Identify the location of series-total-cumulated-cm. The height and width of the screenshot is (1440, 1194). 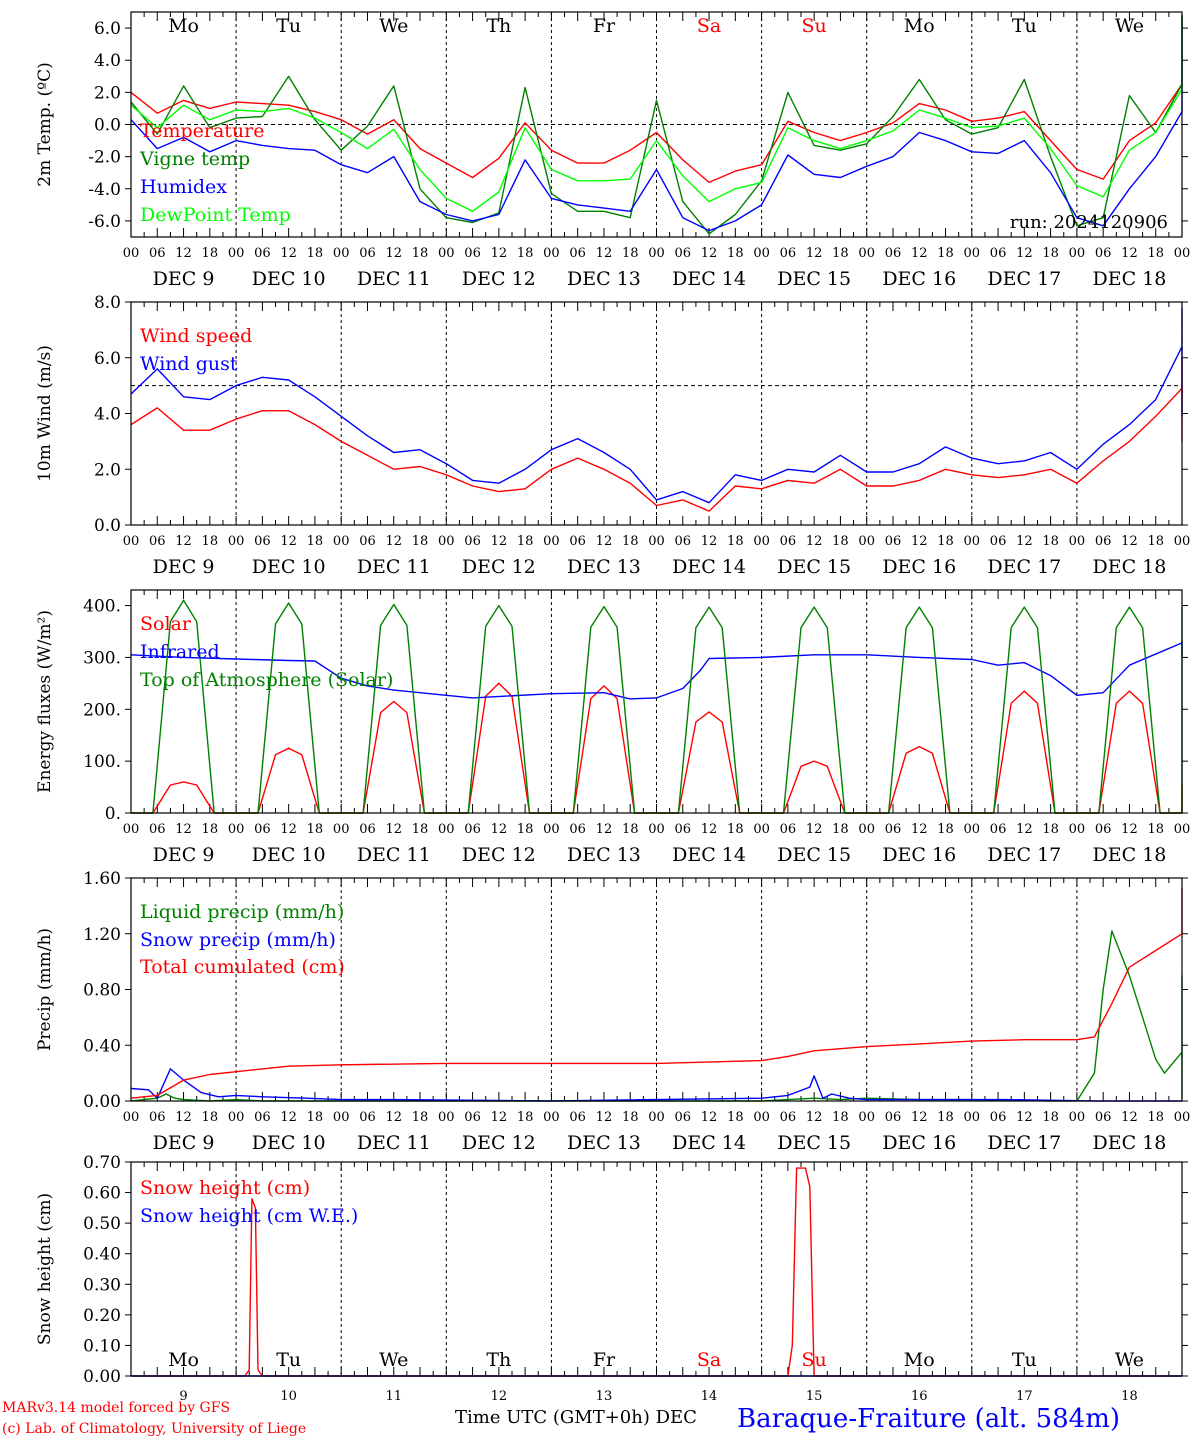
(656, 993).